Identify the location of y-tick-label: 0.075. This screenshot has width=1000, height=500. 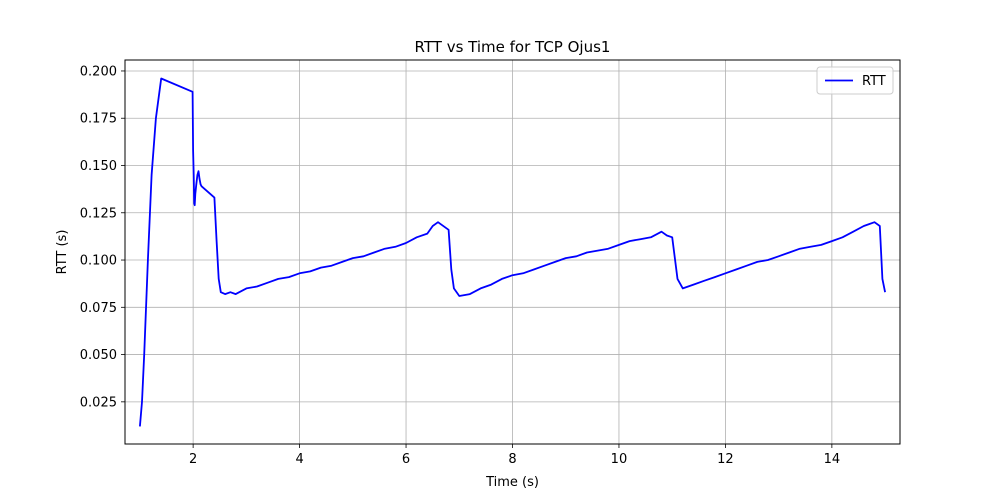
(98, 308).